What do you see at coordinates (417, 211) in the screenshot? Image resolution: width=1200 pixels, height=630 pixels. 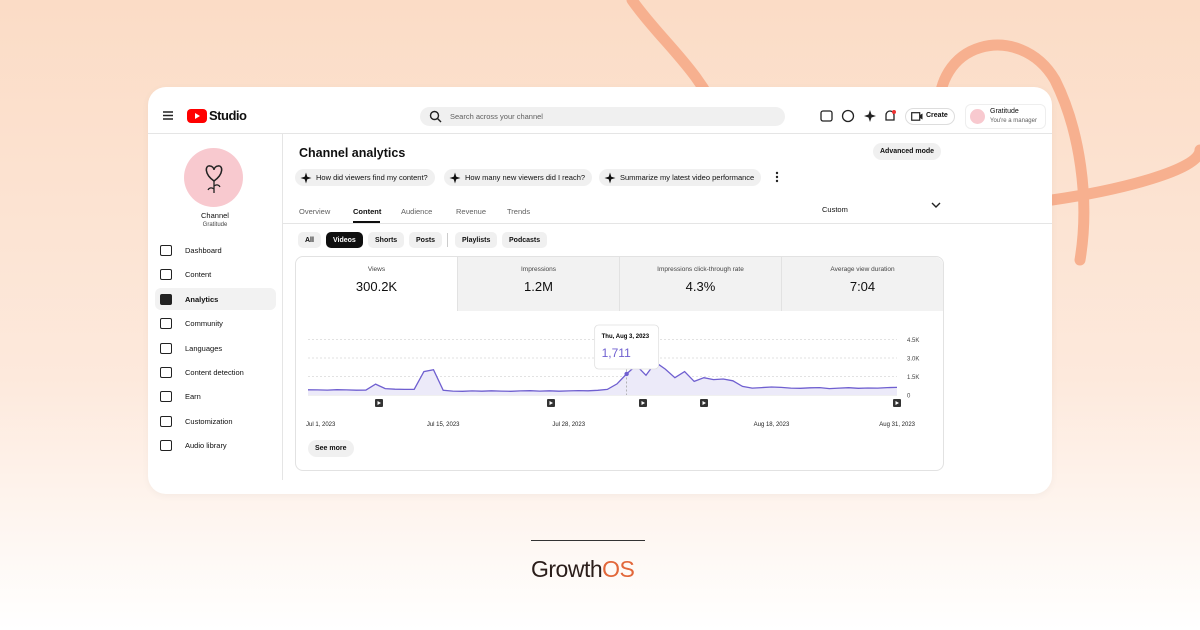 I see `tab: Audience` at bounding box center [417, 211].